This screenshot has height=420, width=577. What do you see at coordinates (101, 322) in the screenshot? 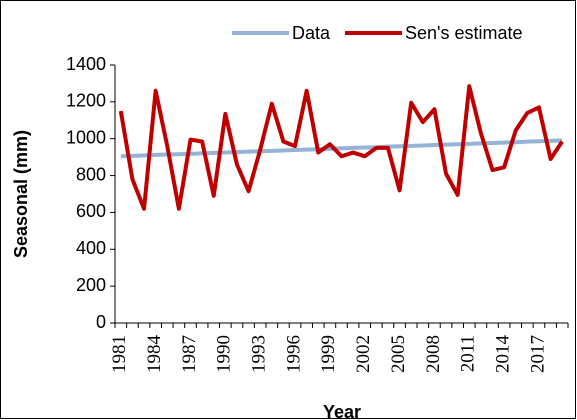
I see `y-tick-label: 0` at bounding box center [101, 322].